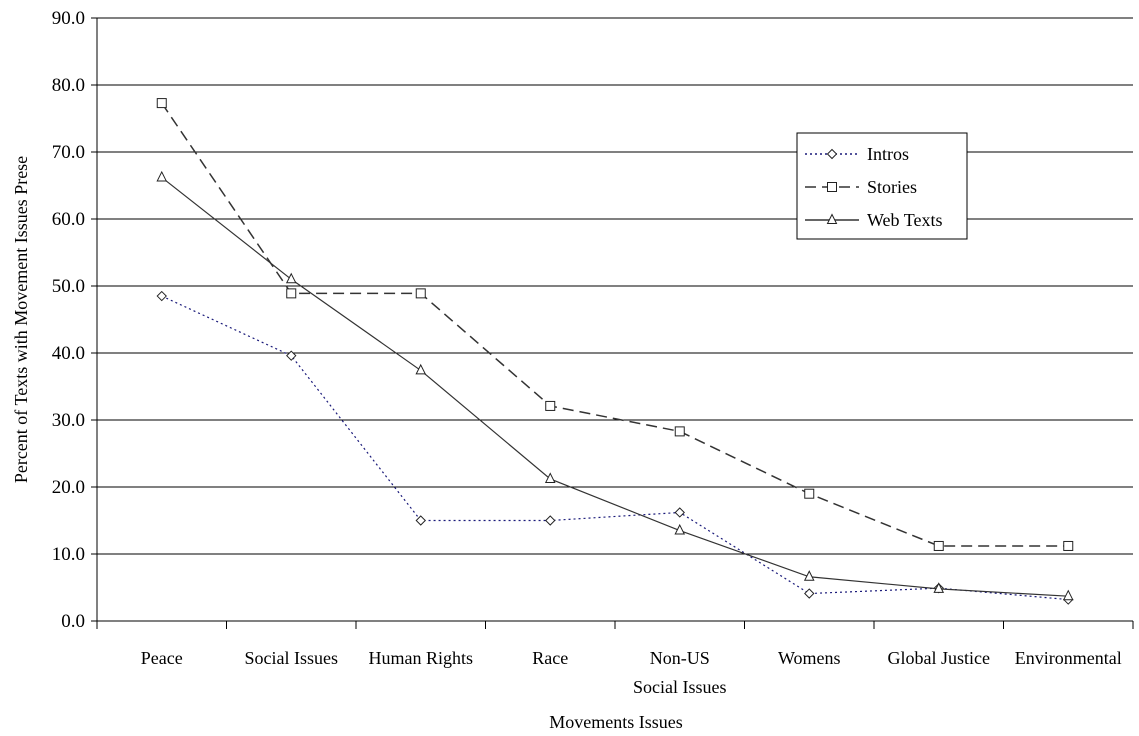 The image size is (1139, 736). Describe the element at coordinates (550, 658) in the screenshot. I see `x-tick-label: Race` at that location.